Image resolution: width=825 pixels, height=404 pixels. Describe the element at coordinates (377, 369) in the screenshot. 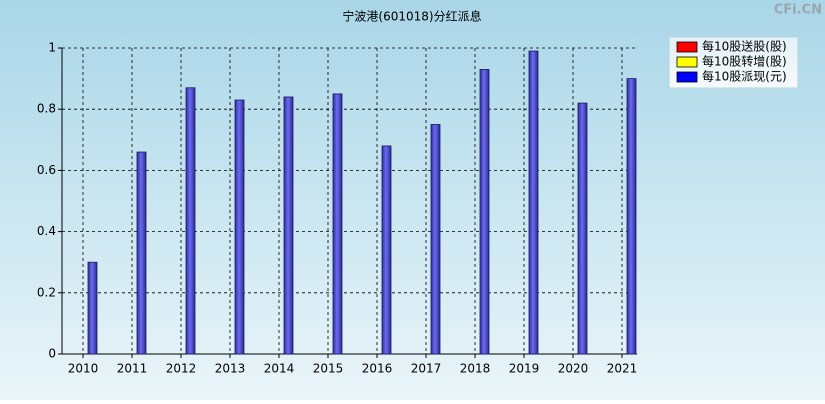

I see `x-tick-label: 2016` at that location.